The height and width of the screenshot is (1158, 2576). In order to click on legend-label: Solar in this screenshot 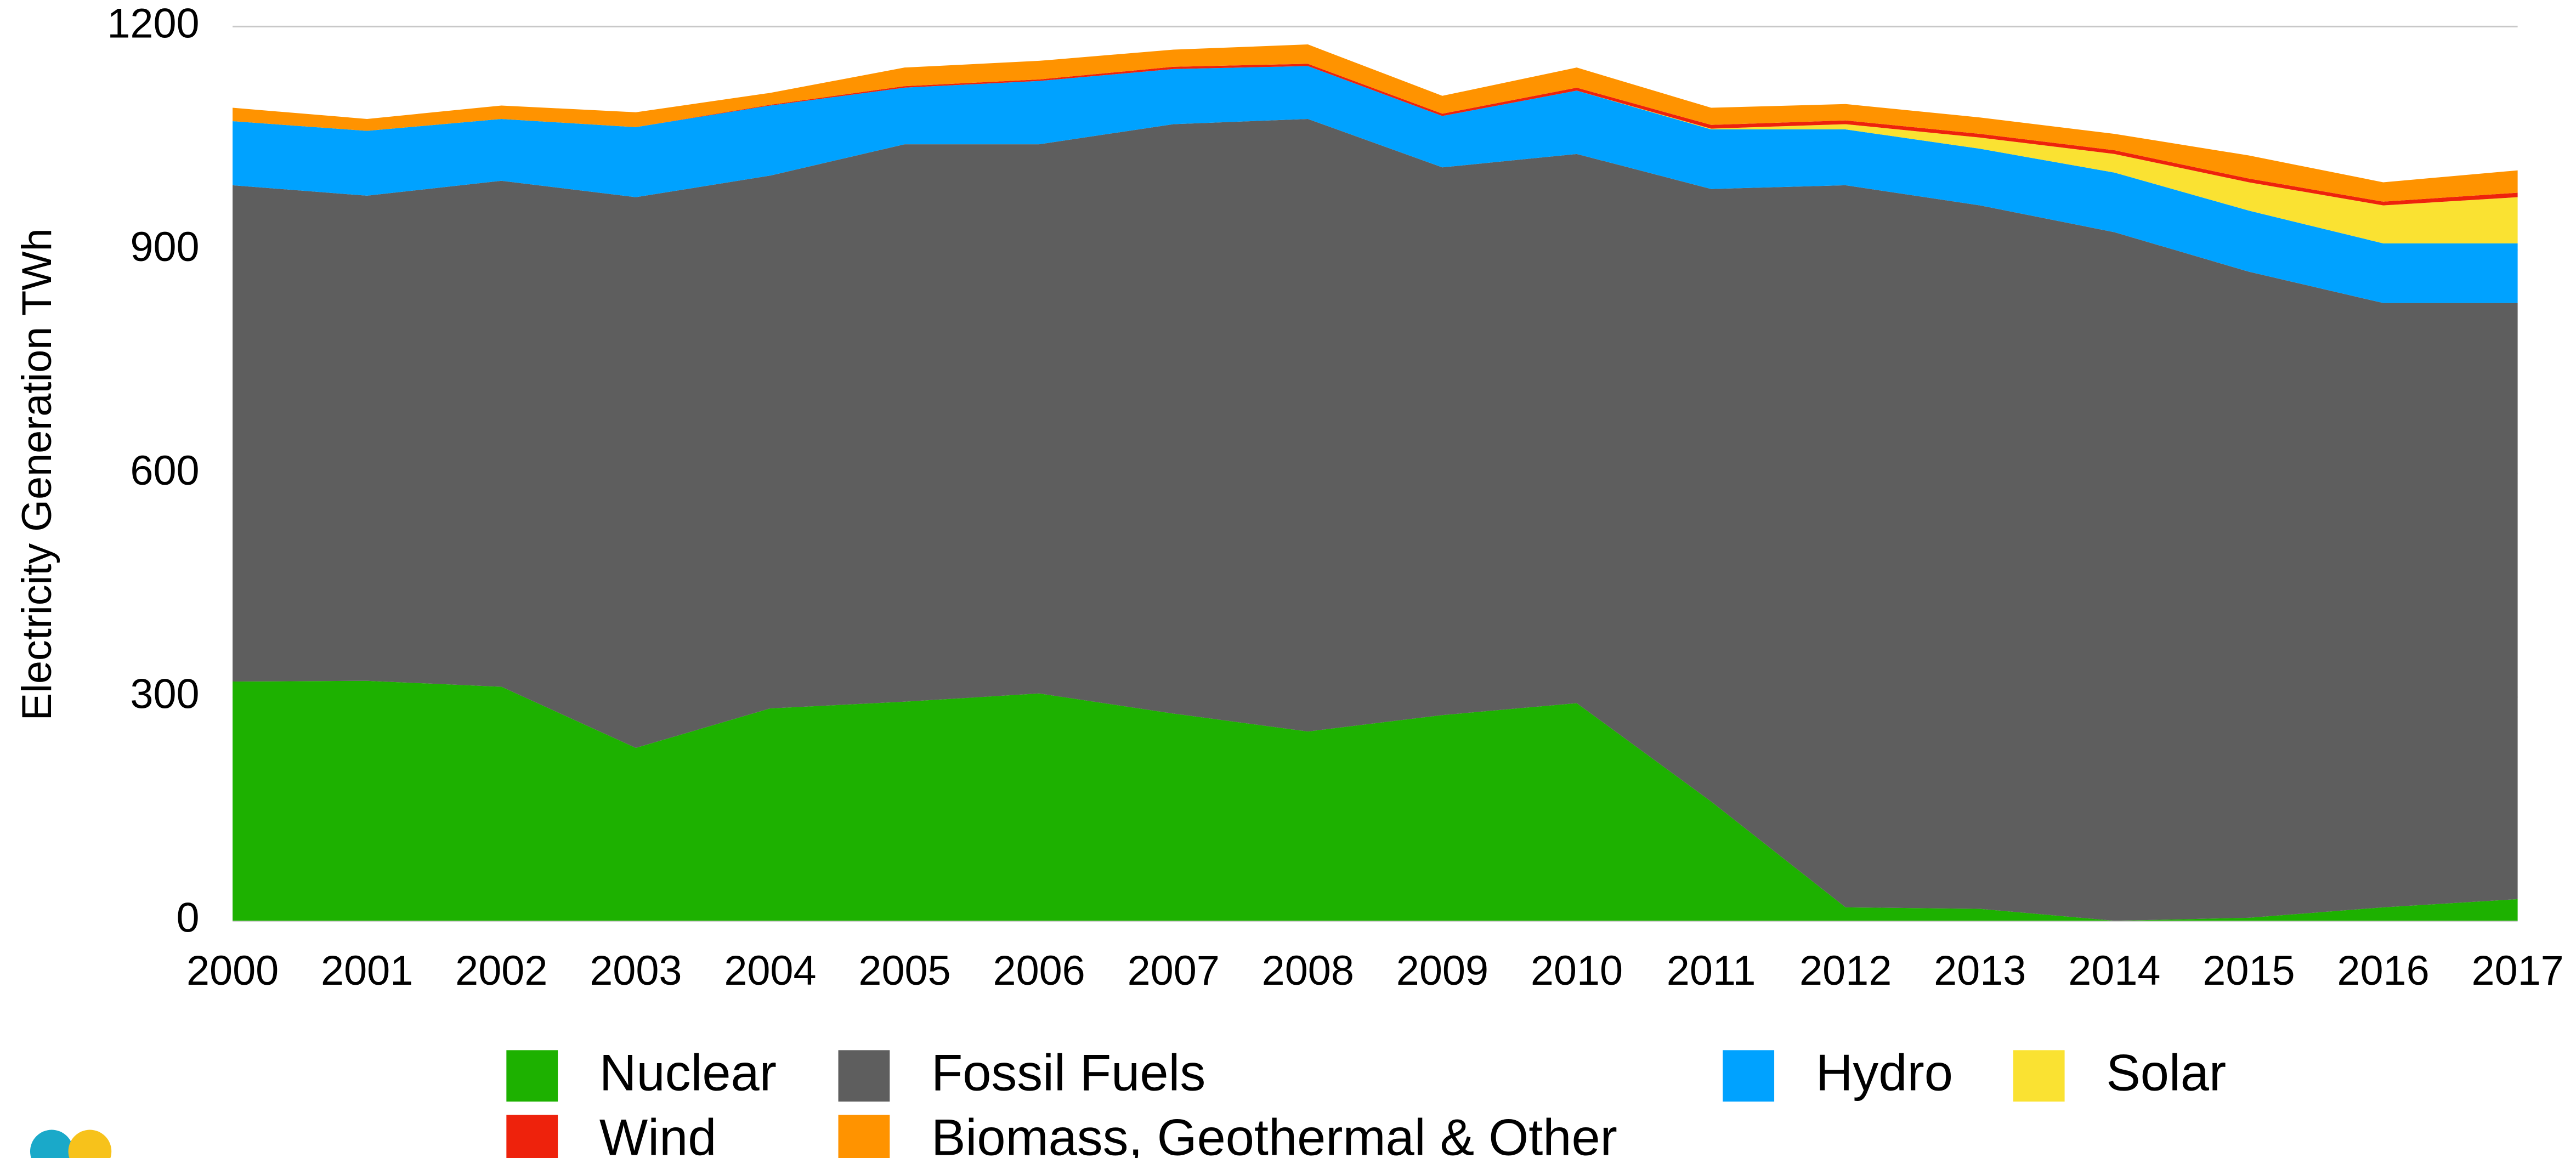, I will do `click(2166, 1073)`.